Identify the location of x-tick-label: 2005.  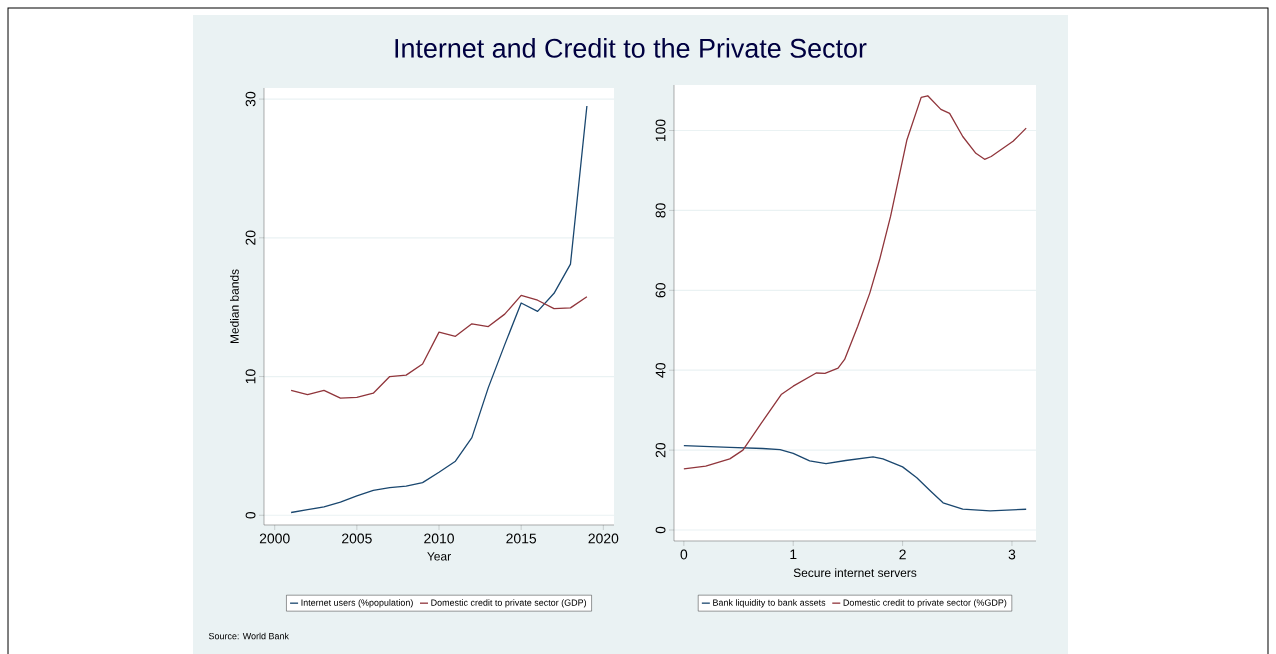
(357, 538).